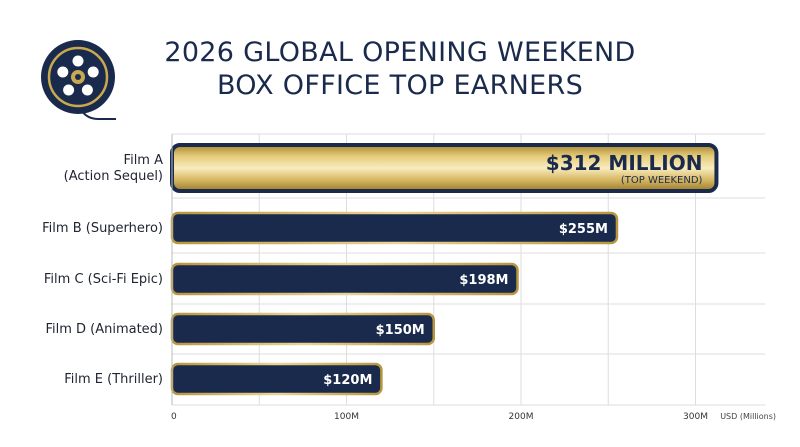 The image size is (800, 447). Describe the element at coordinates (748, 416) in the screenshot. I see `x-axis-unit-label: USD (Millions)` at that location.